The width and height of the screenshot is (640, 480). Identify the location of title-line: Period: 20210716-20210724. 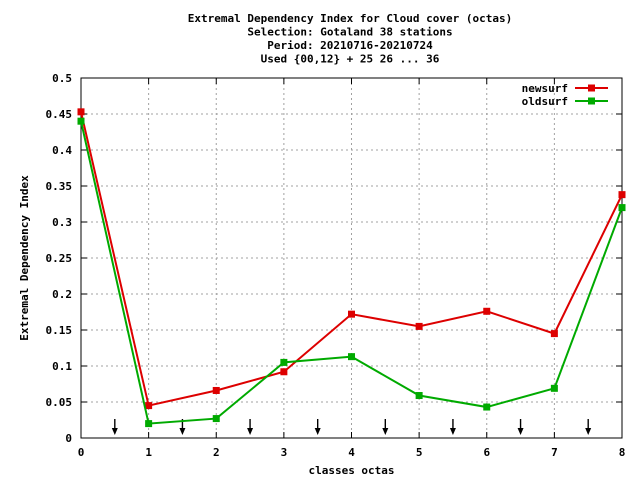
(350, 45).